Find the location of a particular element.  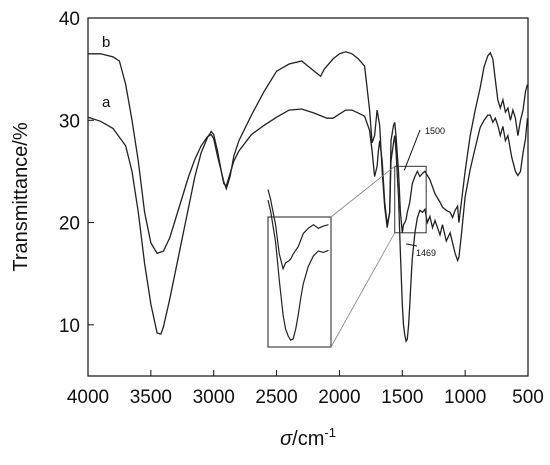

x-axis-unit: /cm is located at coordinates (308, 439).